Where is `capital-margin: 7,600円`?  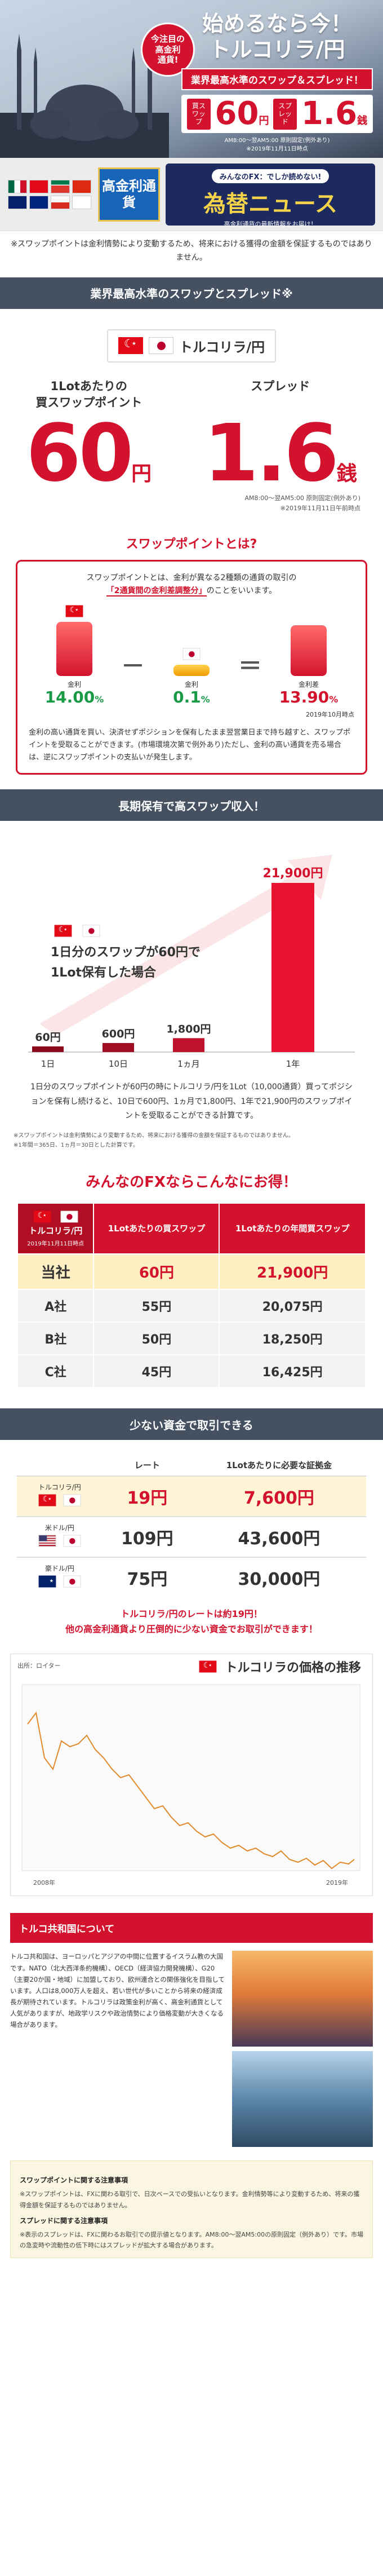
capital-margin: 7,600円 is located at coordinates (279, 1496).